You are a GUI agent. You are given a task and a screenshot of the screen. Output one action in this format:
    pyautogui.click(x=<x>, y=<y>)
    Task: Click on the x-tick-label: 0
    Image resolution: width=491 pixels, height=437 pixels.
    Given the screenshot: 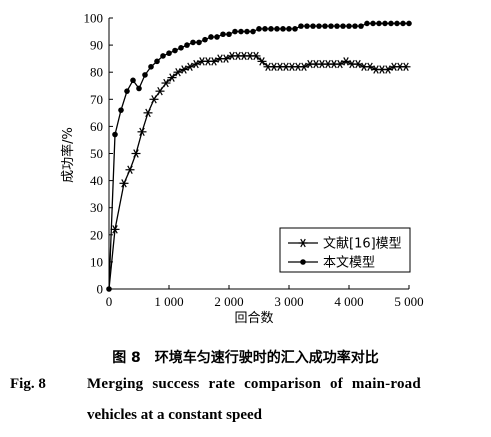 What is the action you would take?
    pyautogui.click(x=109, y=301)
    